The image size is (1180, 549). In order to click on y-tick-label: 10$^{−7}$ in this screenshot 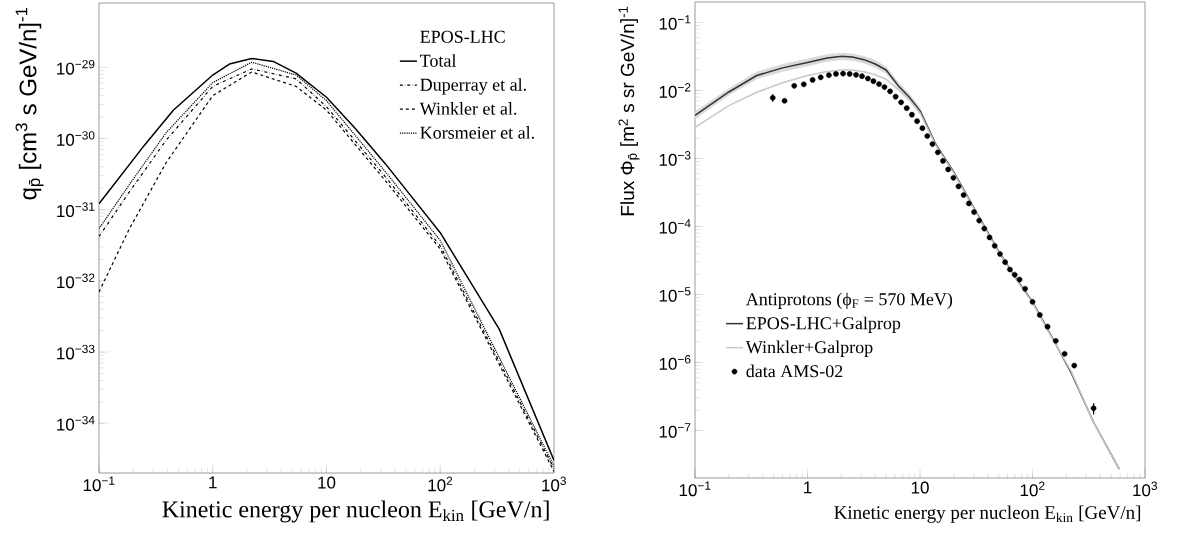, I will do `click(675, 430)`.